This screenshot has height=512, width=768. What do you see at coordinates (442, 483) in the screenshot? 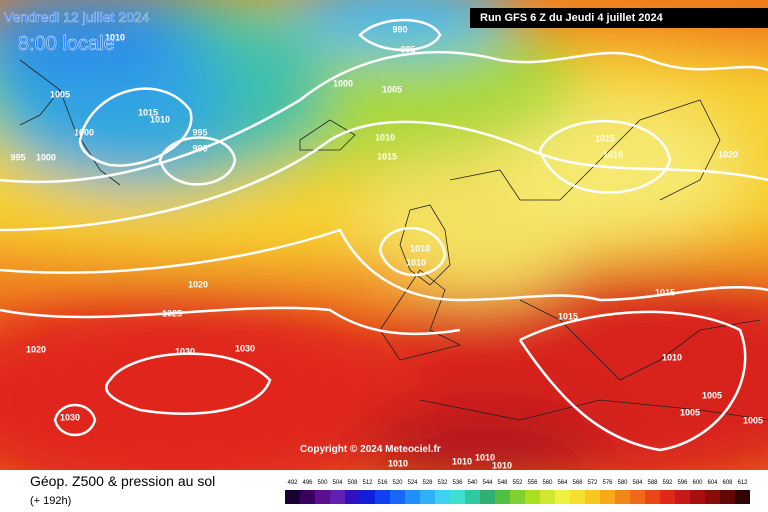
I see `legend-label: 532` at bounding box center [442, 483].